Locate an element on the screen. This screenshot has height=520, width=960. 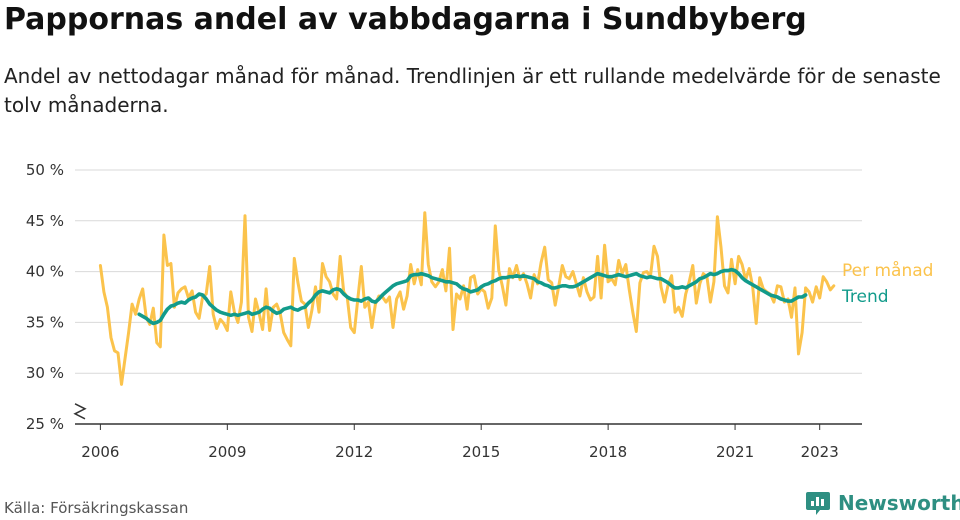
brand-name: Newsworthy is located at coordinates (899, 503).